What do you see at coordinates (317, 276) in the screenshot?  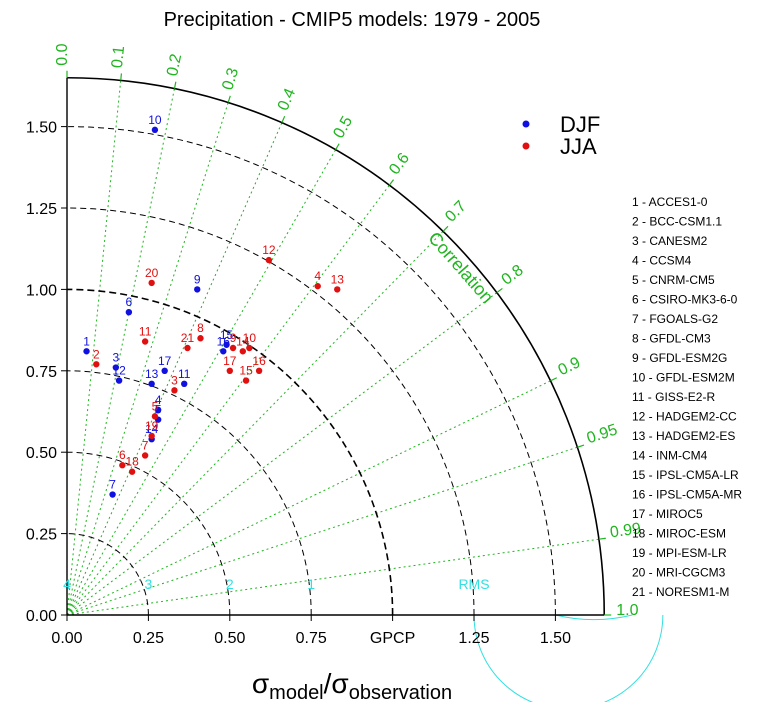 I see `data-point-label: 4` at bounding box center [317, 276].